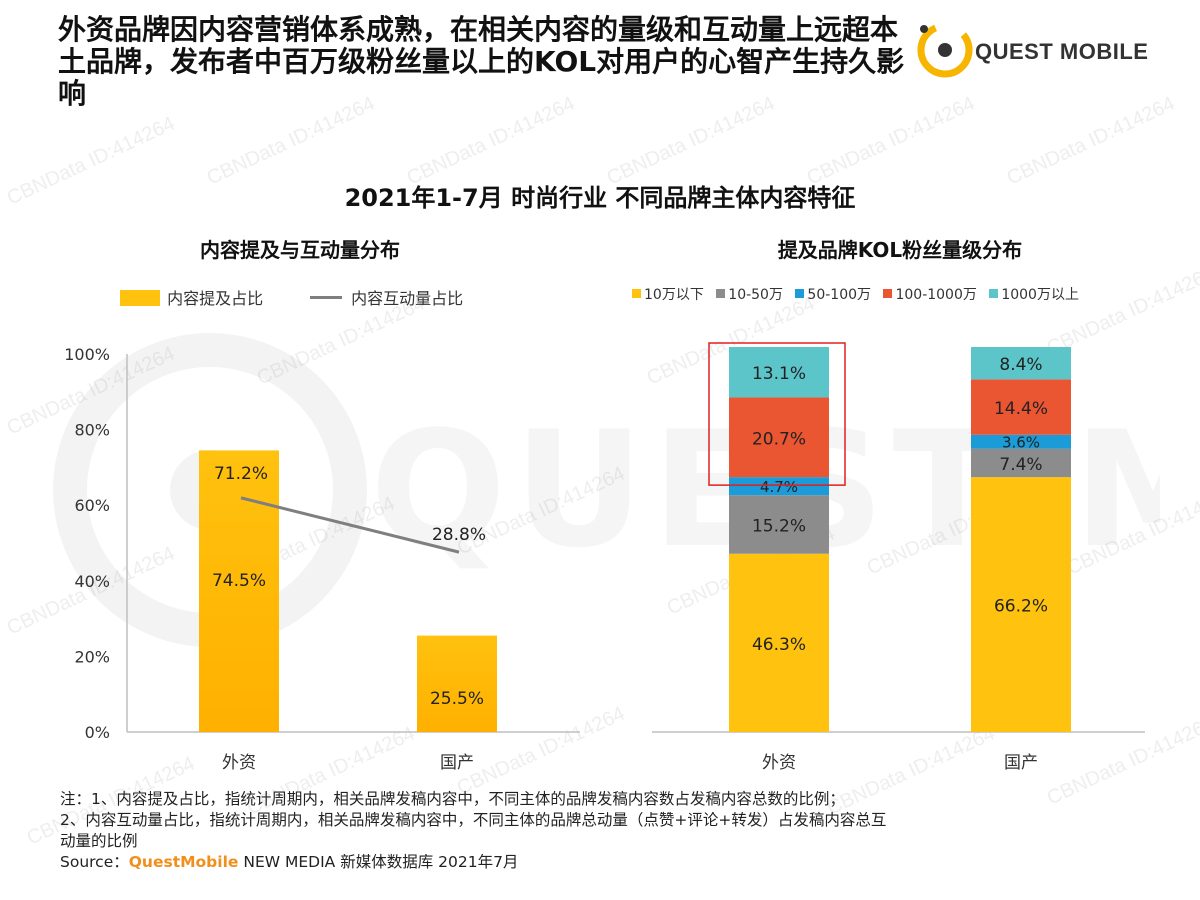 The image size is (1200, 900). What do you see at coordinates (92, 656) in the screenshot?
I see `left-y-tick-label: 20%` at bounding box center [92, 656].